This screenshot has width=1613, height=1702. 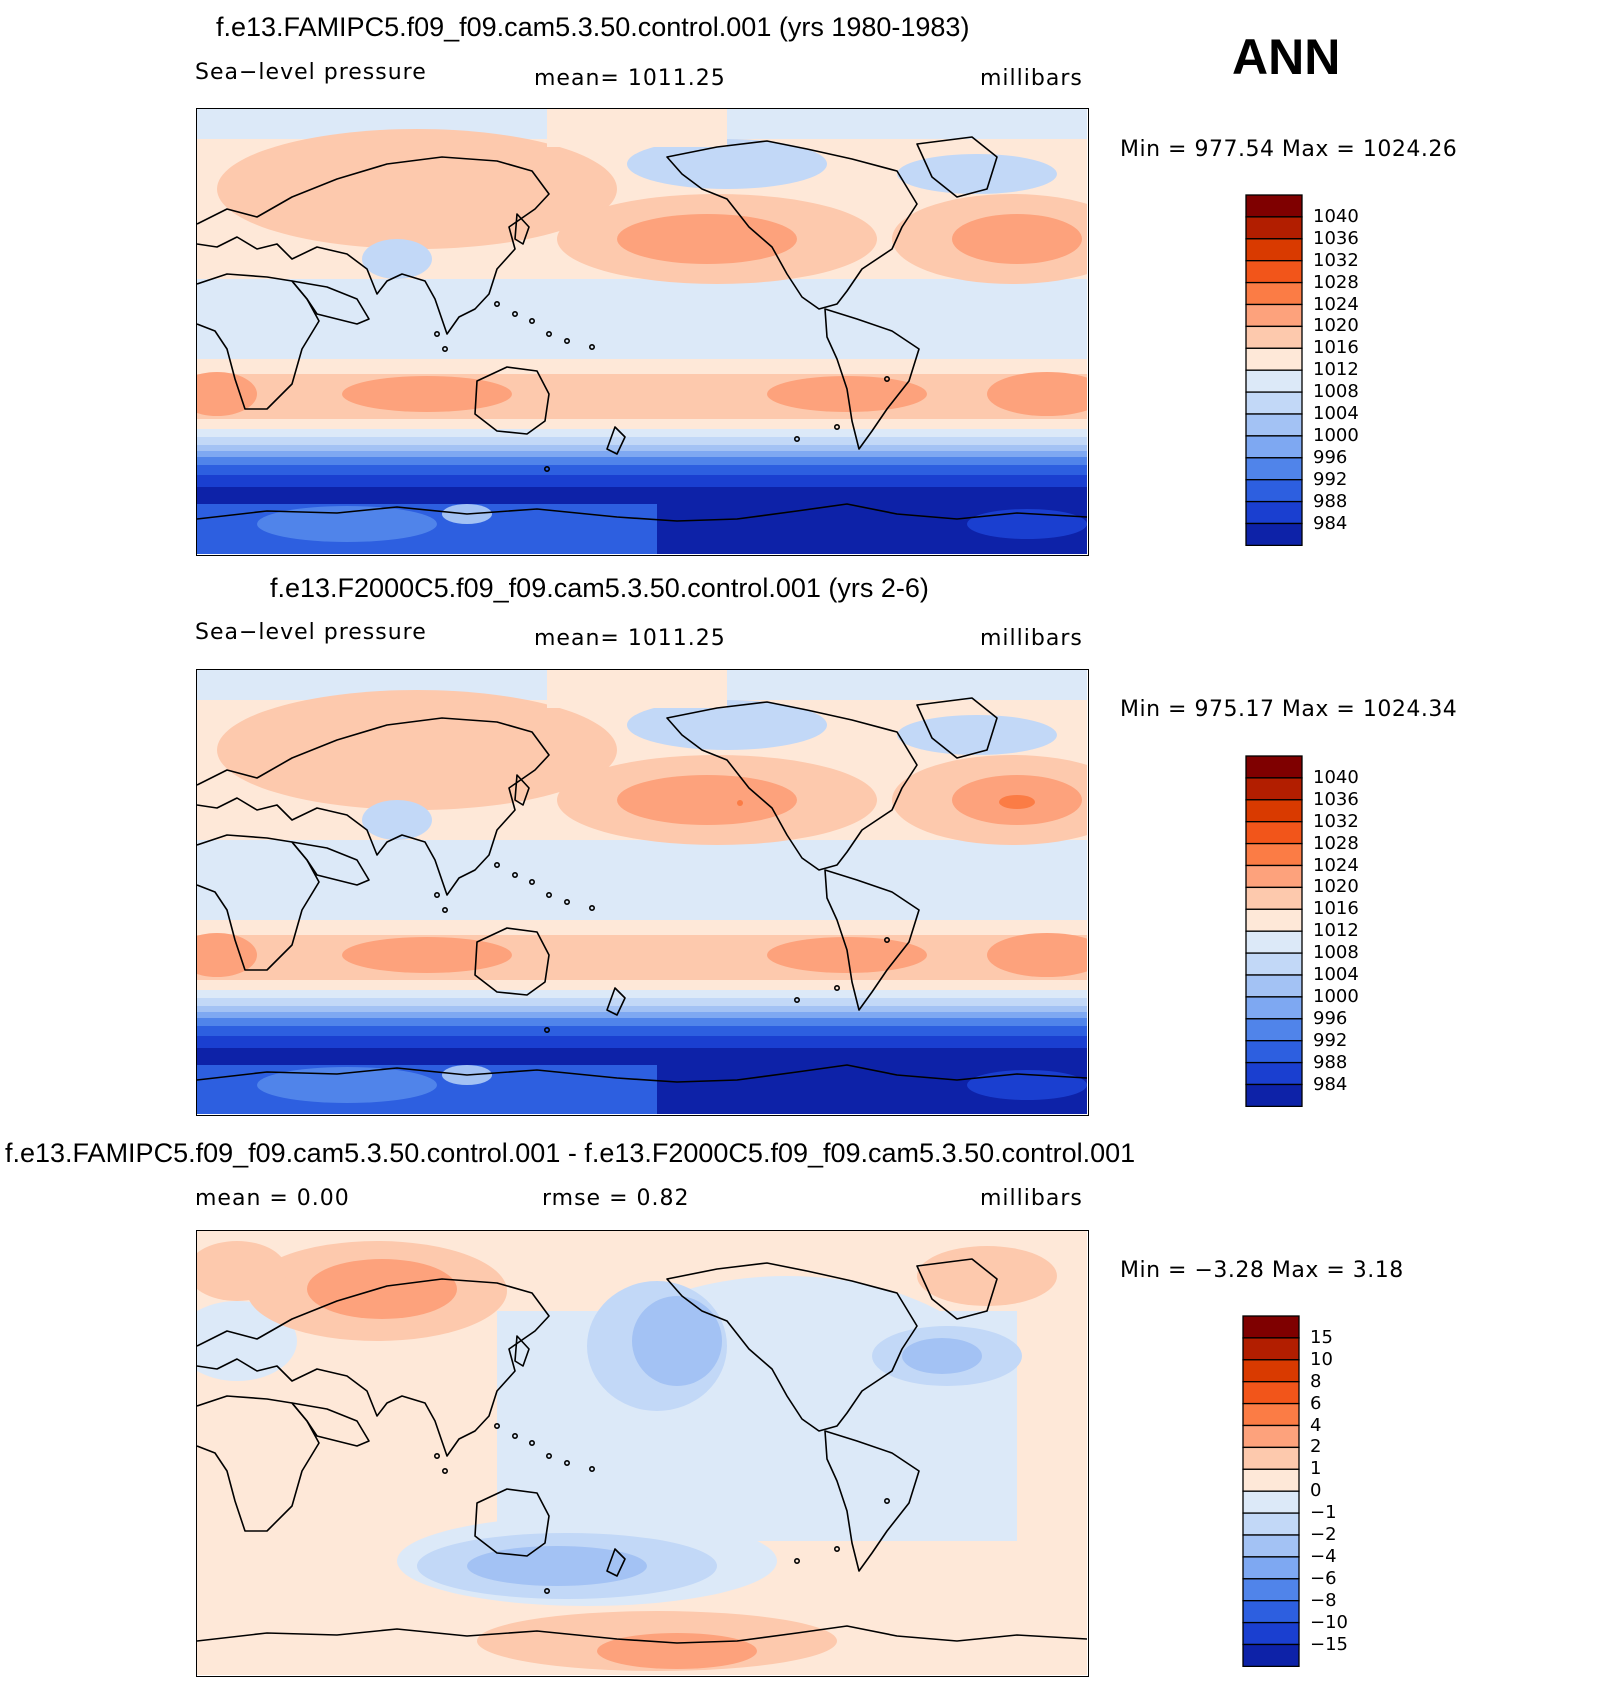 I want to click on colorbar-level-label: 1004, so click(x=1336, y=413).